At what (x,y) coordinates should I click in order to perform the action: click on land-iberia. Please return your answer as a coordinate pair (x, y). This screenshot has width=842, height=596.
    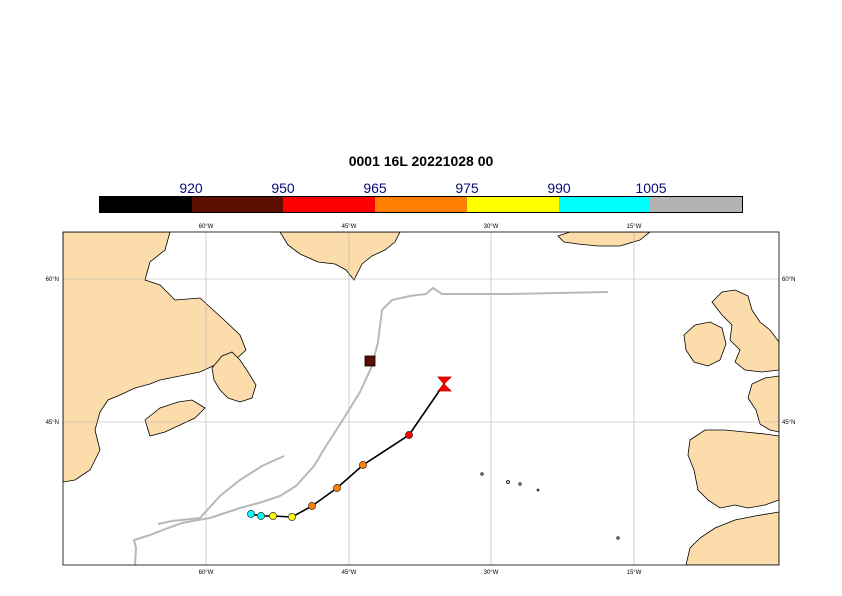
    Looking at the image, I should click on (733, 469).